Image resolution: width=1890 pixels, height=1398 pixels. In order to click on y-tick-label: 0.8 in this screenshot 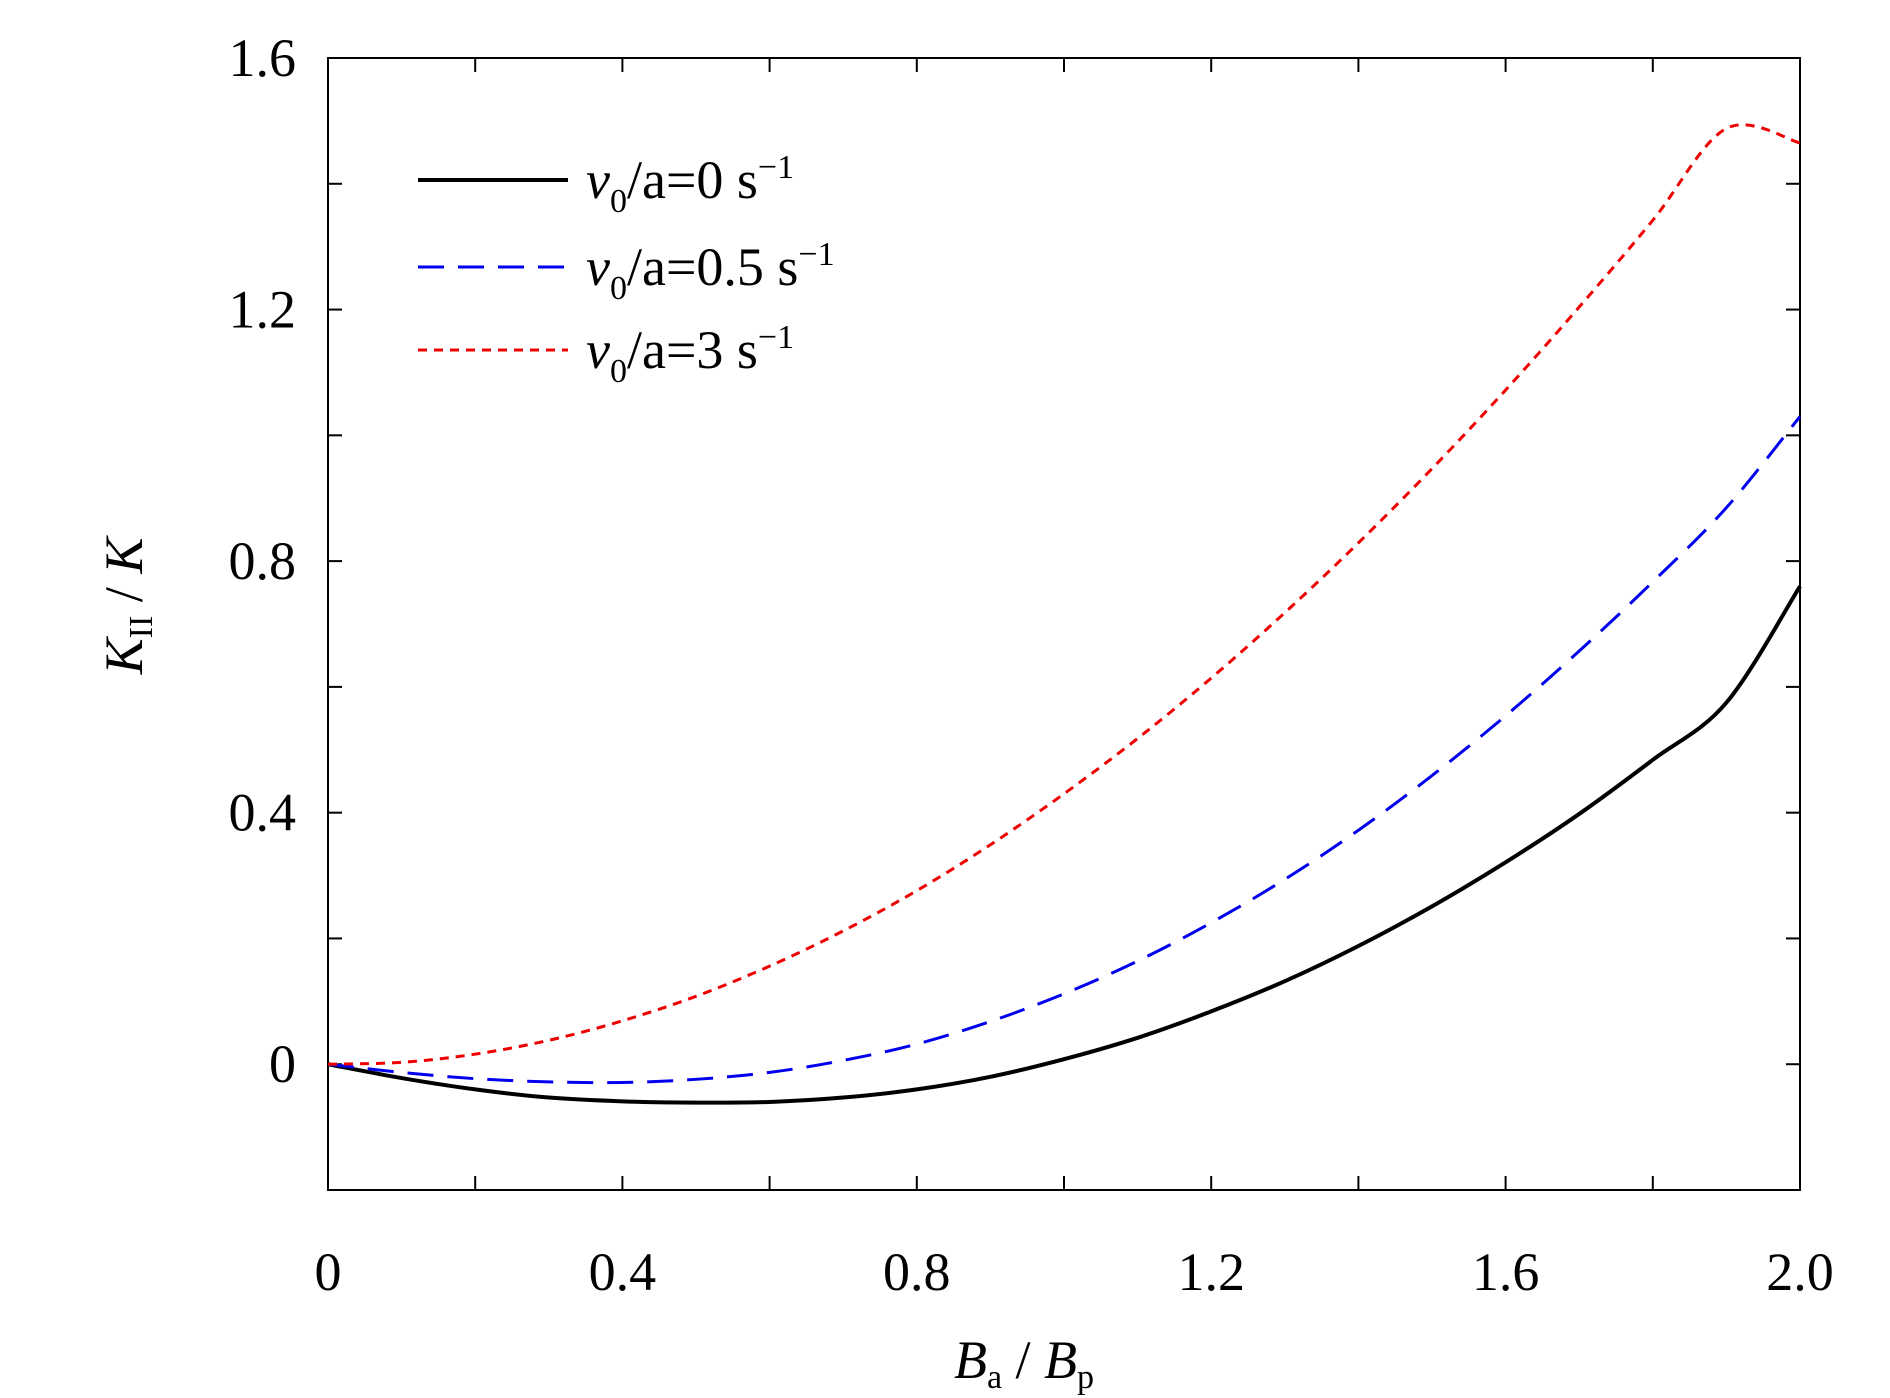, I will do `click(263, 561)`.